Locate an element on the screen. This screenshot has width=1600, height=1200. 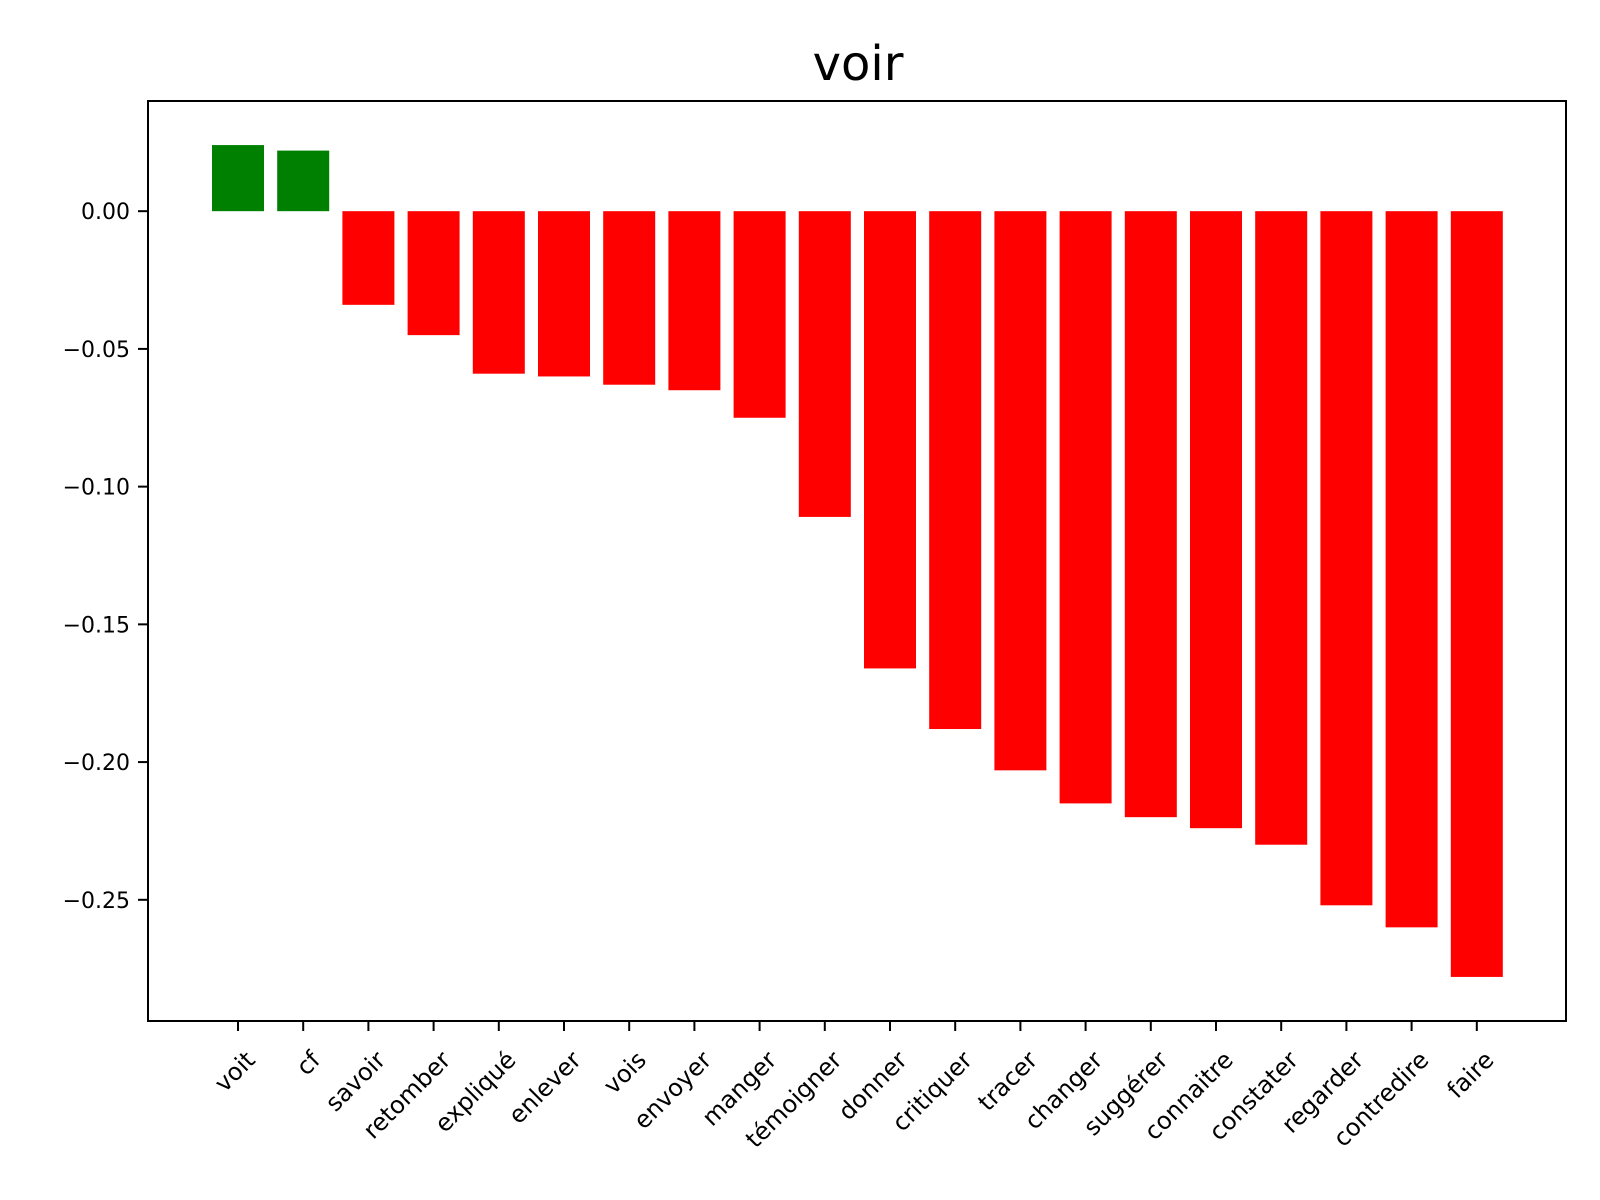
bar-savoir is located at coordinates (368, 258).